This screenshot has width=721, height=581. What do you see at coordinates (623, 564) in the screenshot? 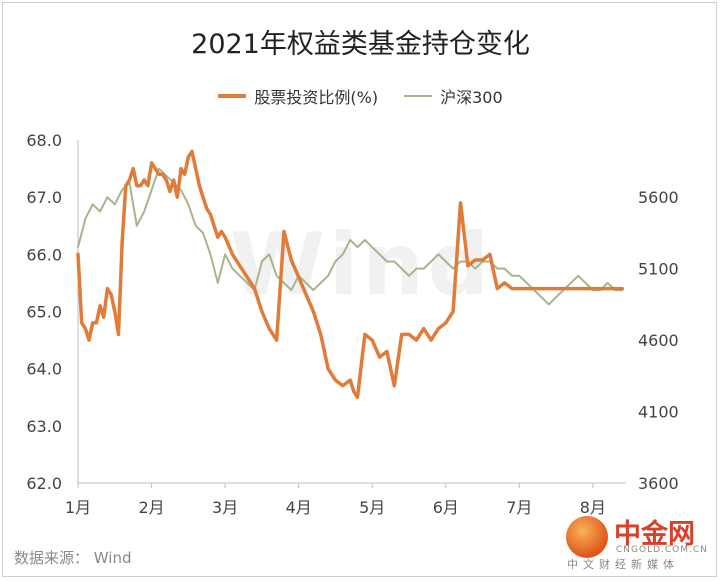
I see `logo-tagline: 中文财经新媒体` at bounding box center [623, 564].